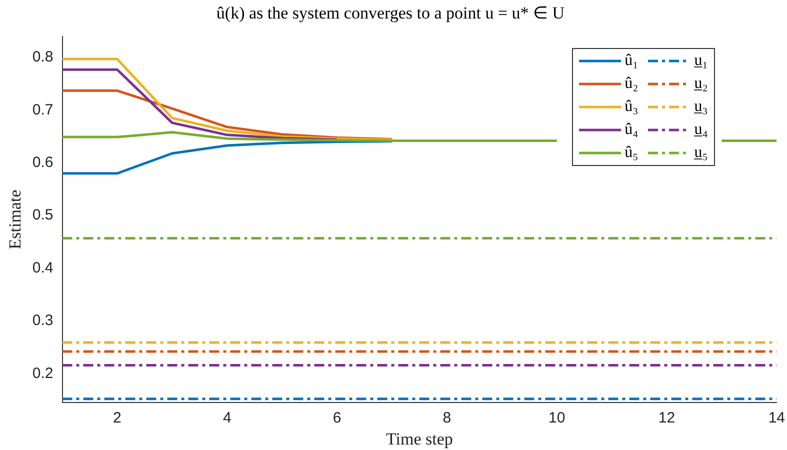  Describe the element at coordinates (631, 61) in the screenshot. I see `legend-label: û₁` at that location.